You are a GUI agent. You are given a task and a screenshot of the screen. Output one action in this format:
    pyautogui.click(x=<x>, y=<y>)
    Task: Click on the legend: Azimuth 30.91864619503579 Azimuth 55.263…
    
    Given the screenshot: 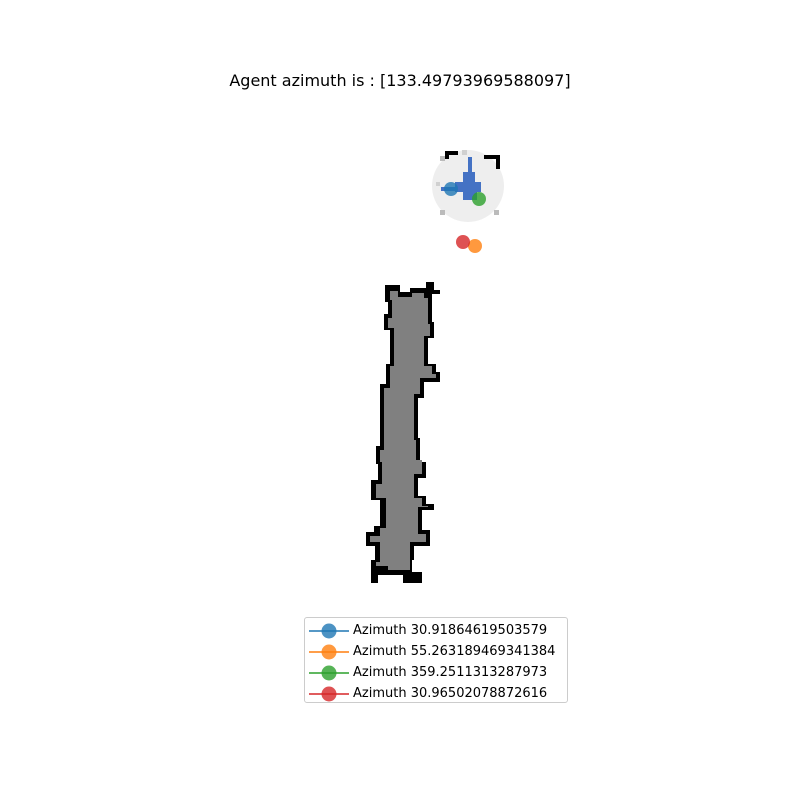 What is the action you would take?
    pyautogui.click(x=436, y=660)
    